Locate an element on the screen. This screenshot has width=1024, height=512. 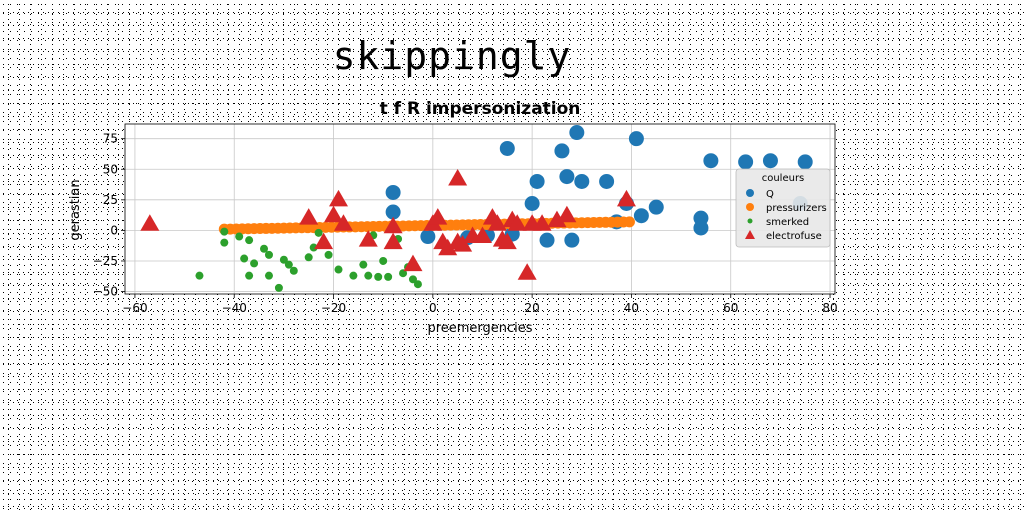
page-title: skippingly is located at coordinates (452, 56).